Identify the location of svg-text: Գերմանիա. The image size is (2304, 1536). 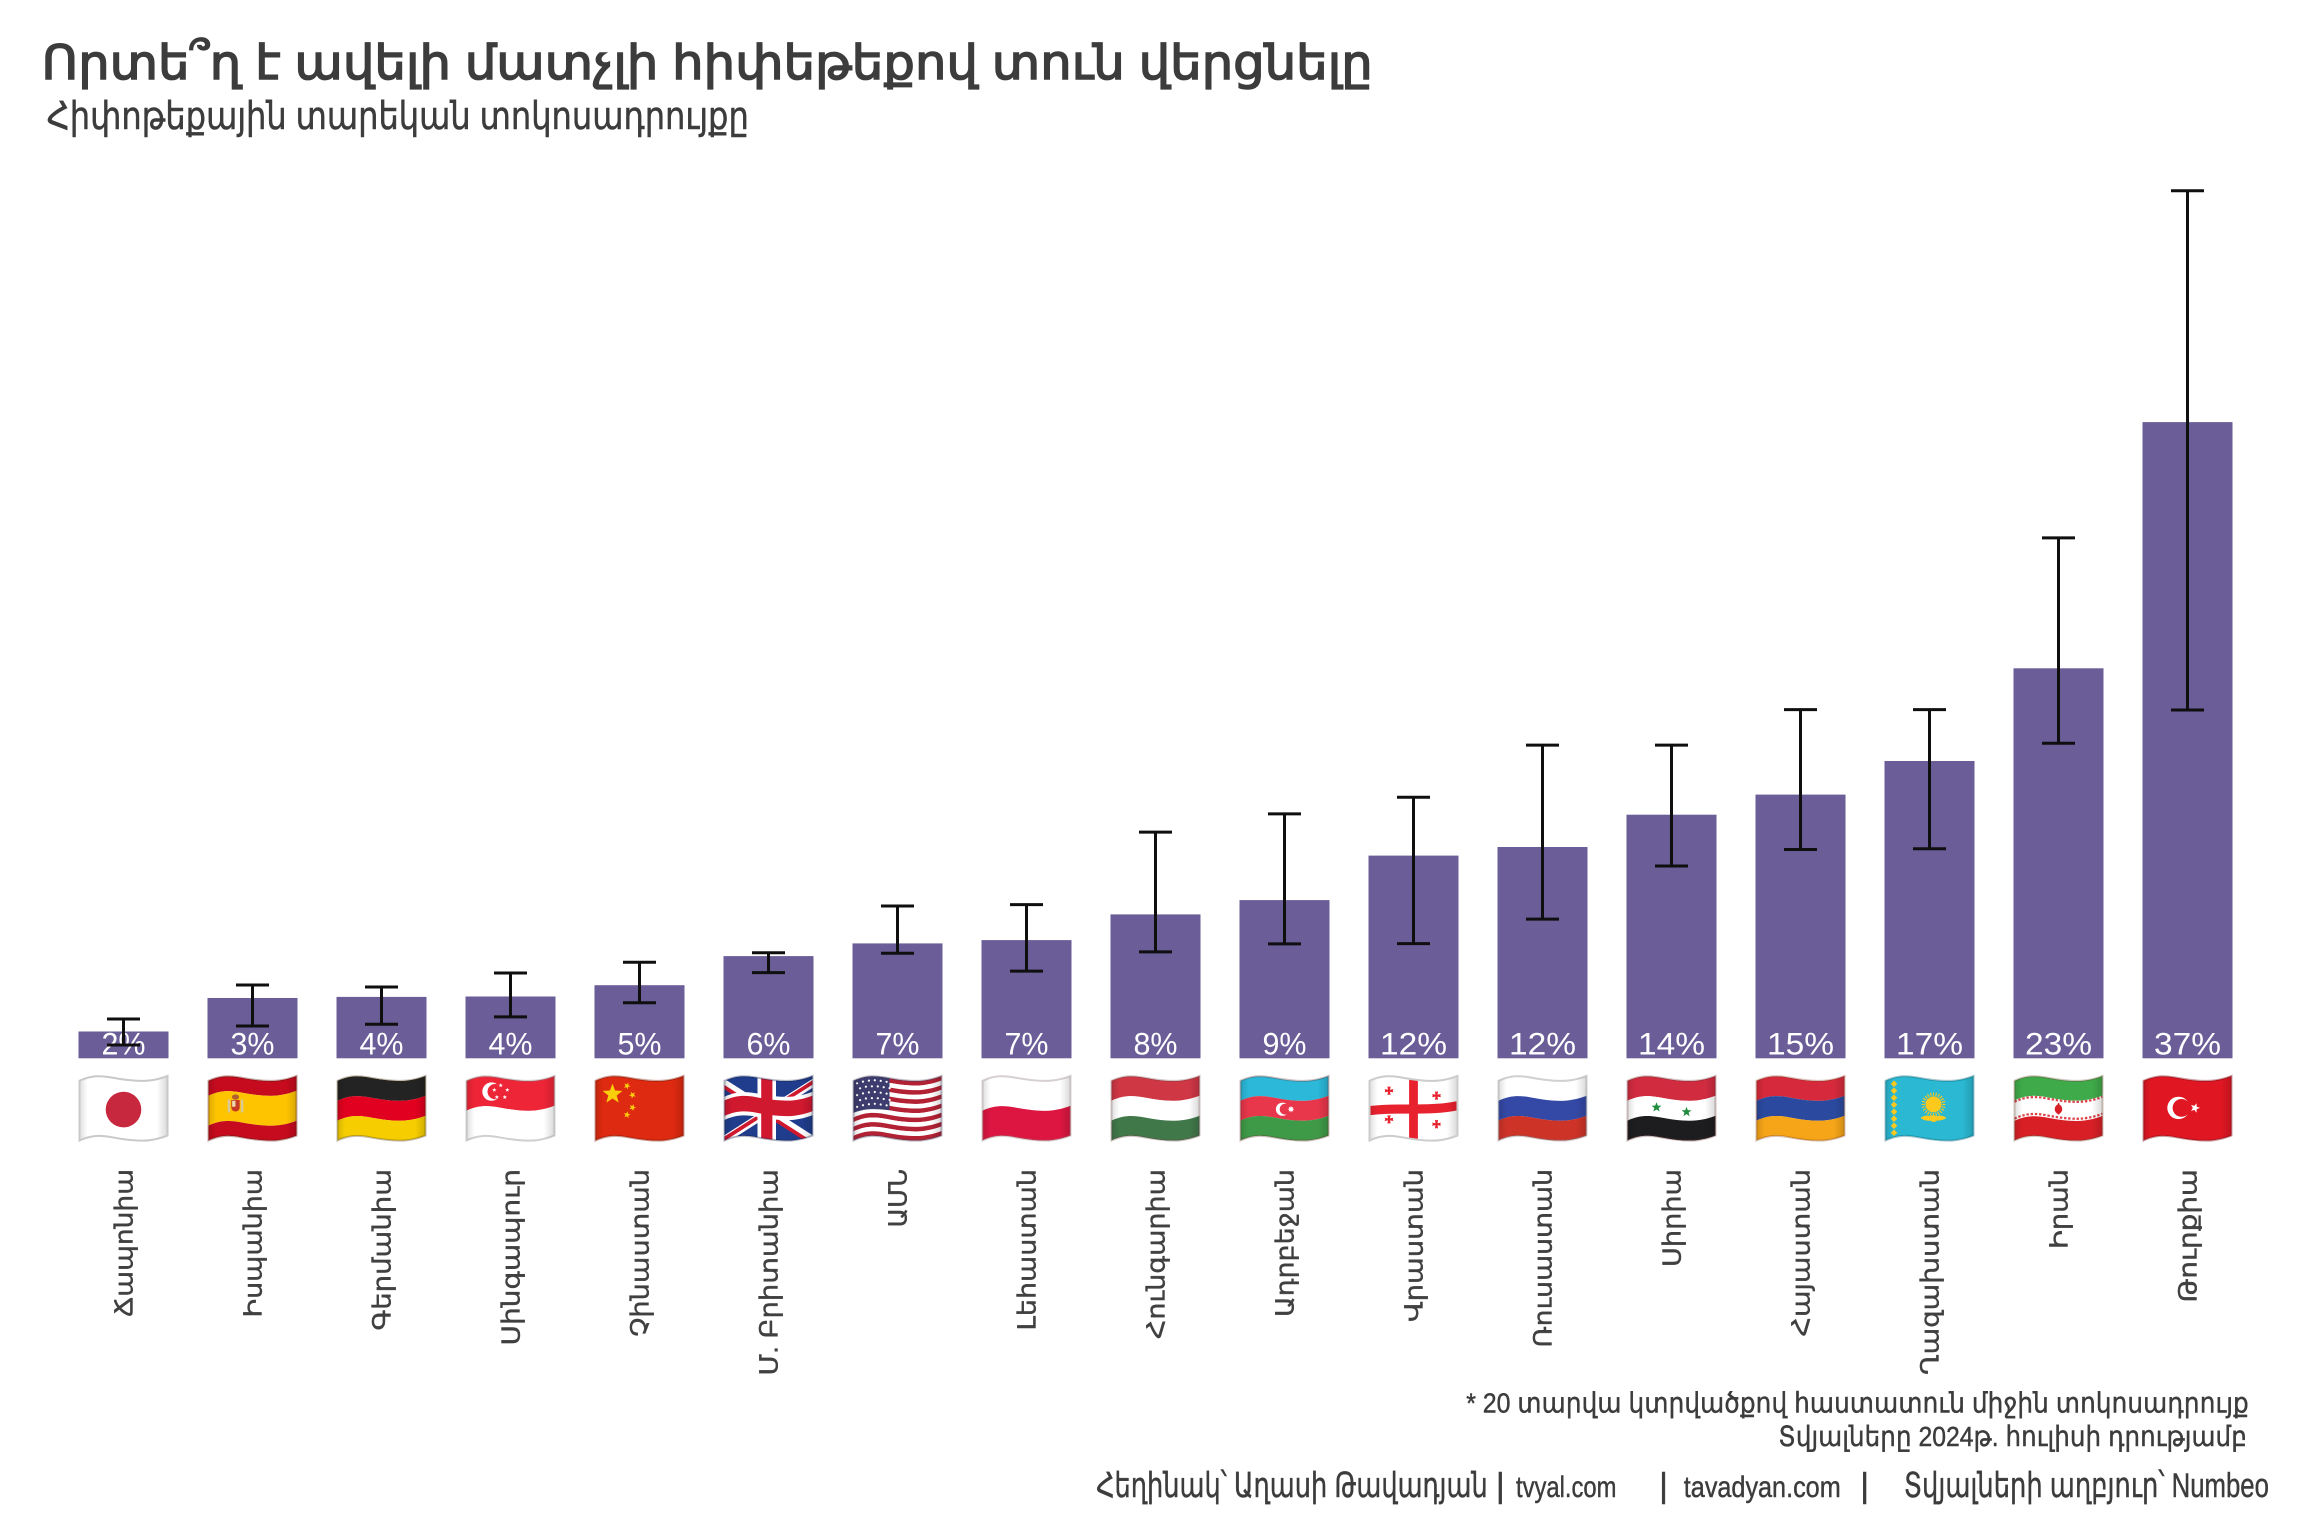
(382, 1250).